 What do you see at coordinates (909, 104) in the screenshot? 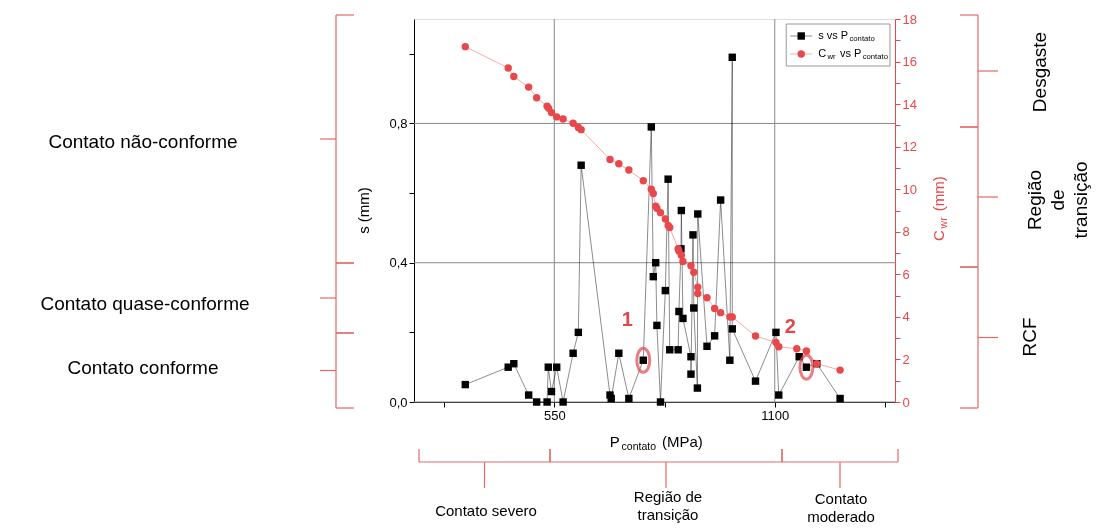
I see `y2-tick-label: 14` at bounding box center [909, 104].